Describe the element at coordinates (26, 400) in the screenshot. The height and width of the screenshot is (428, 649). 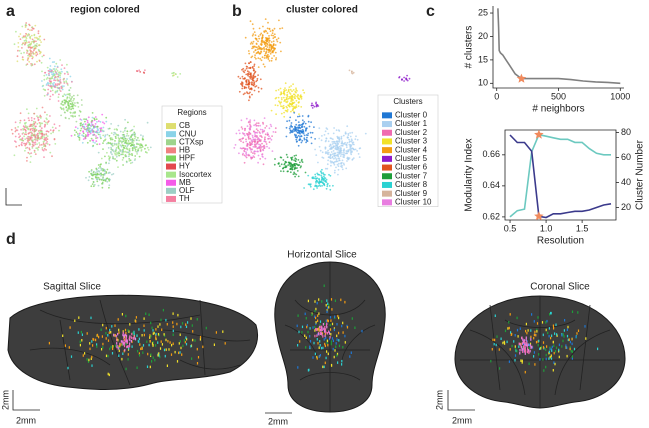
I see `scale-bar` at that location.